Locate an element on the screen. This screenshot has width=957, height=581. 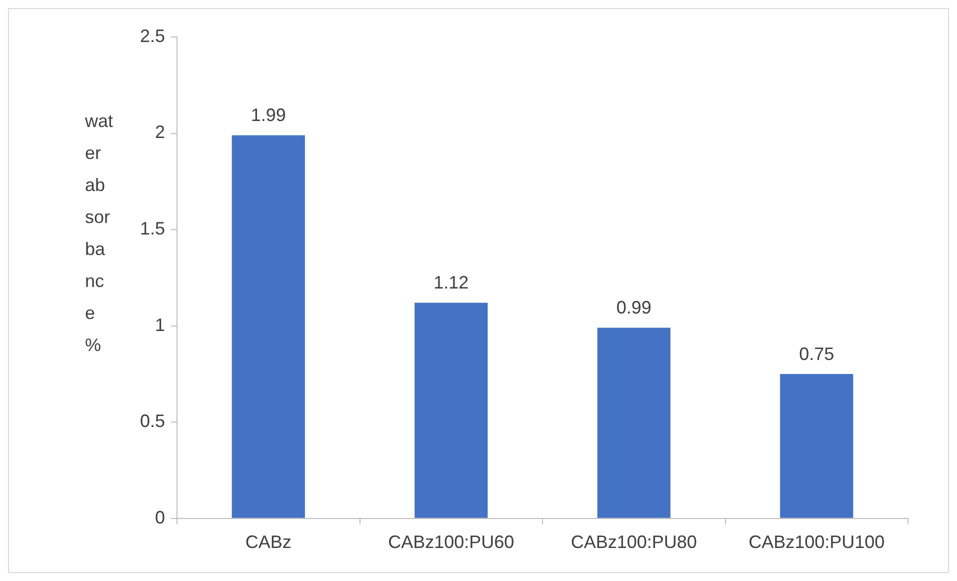
x-tick-label: CABz100:PU80 is located at coordinates (633, 542).